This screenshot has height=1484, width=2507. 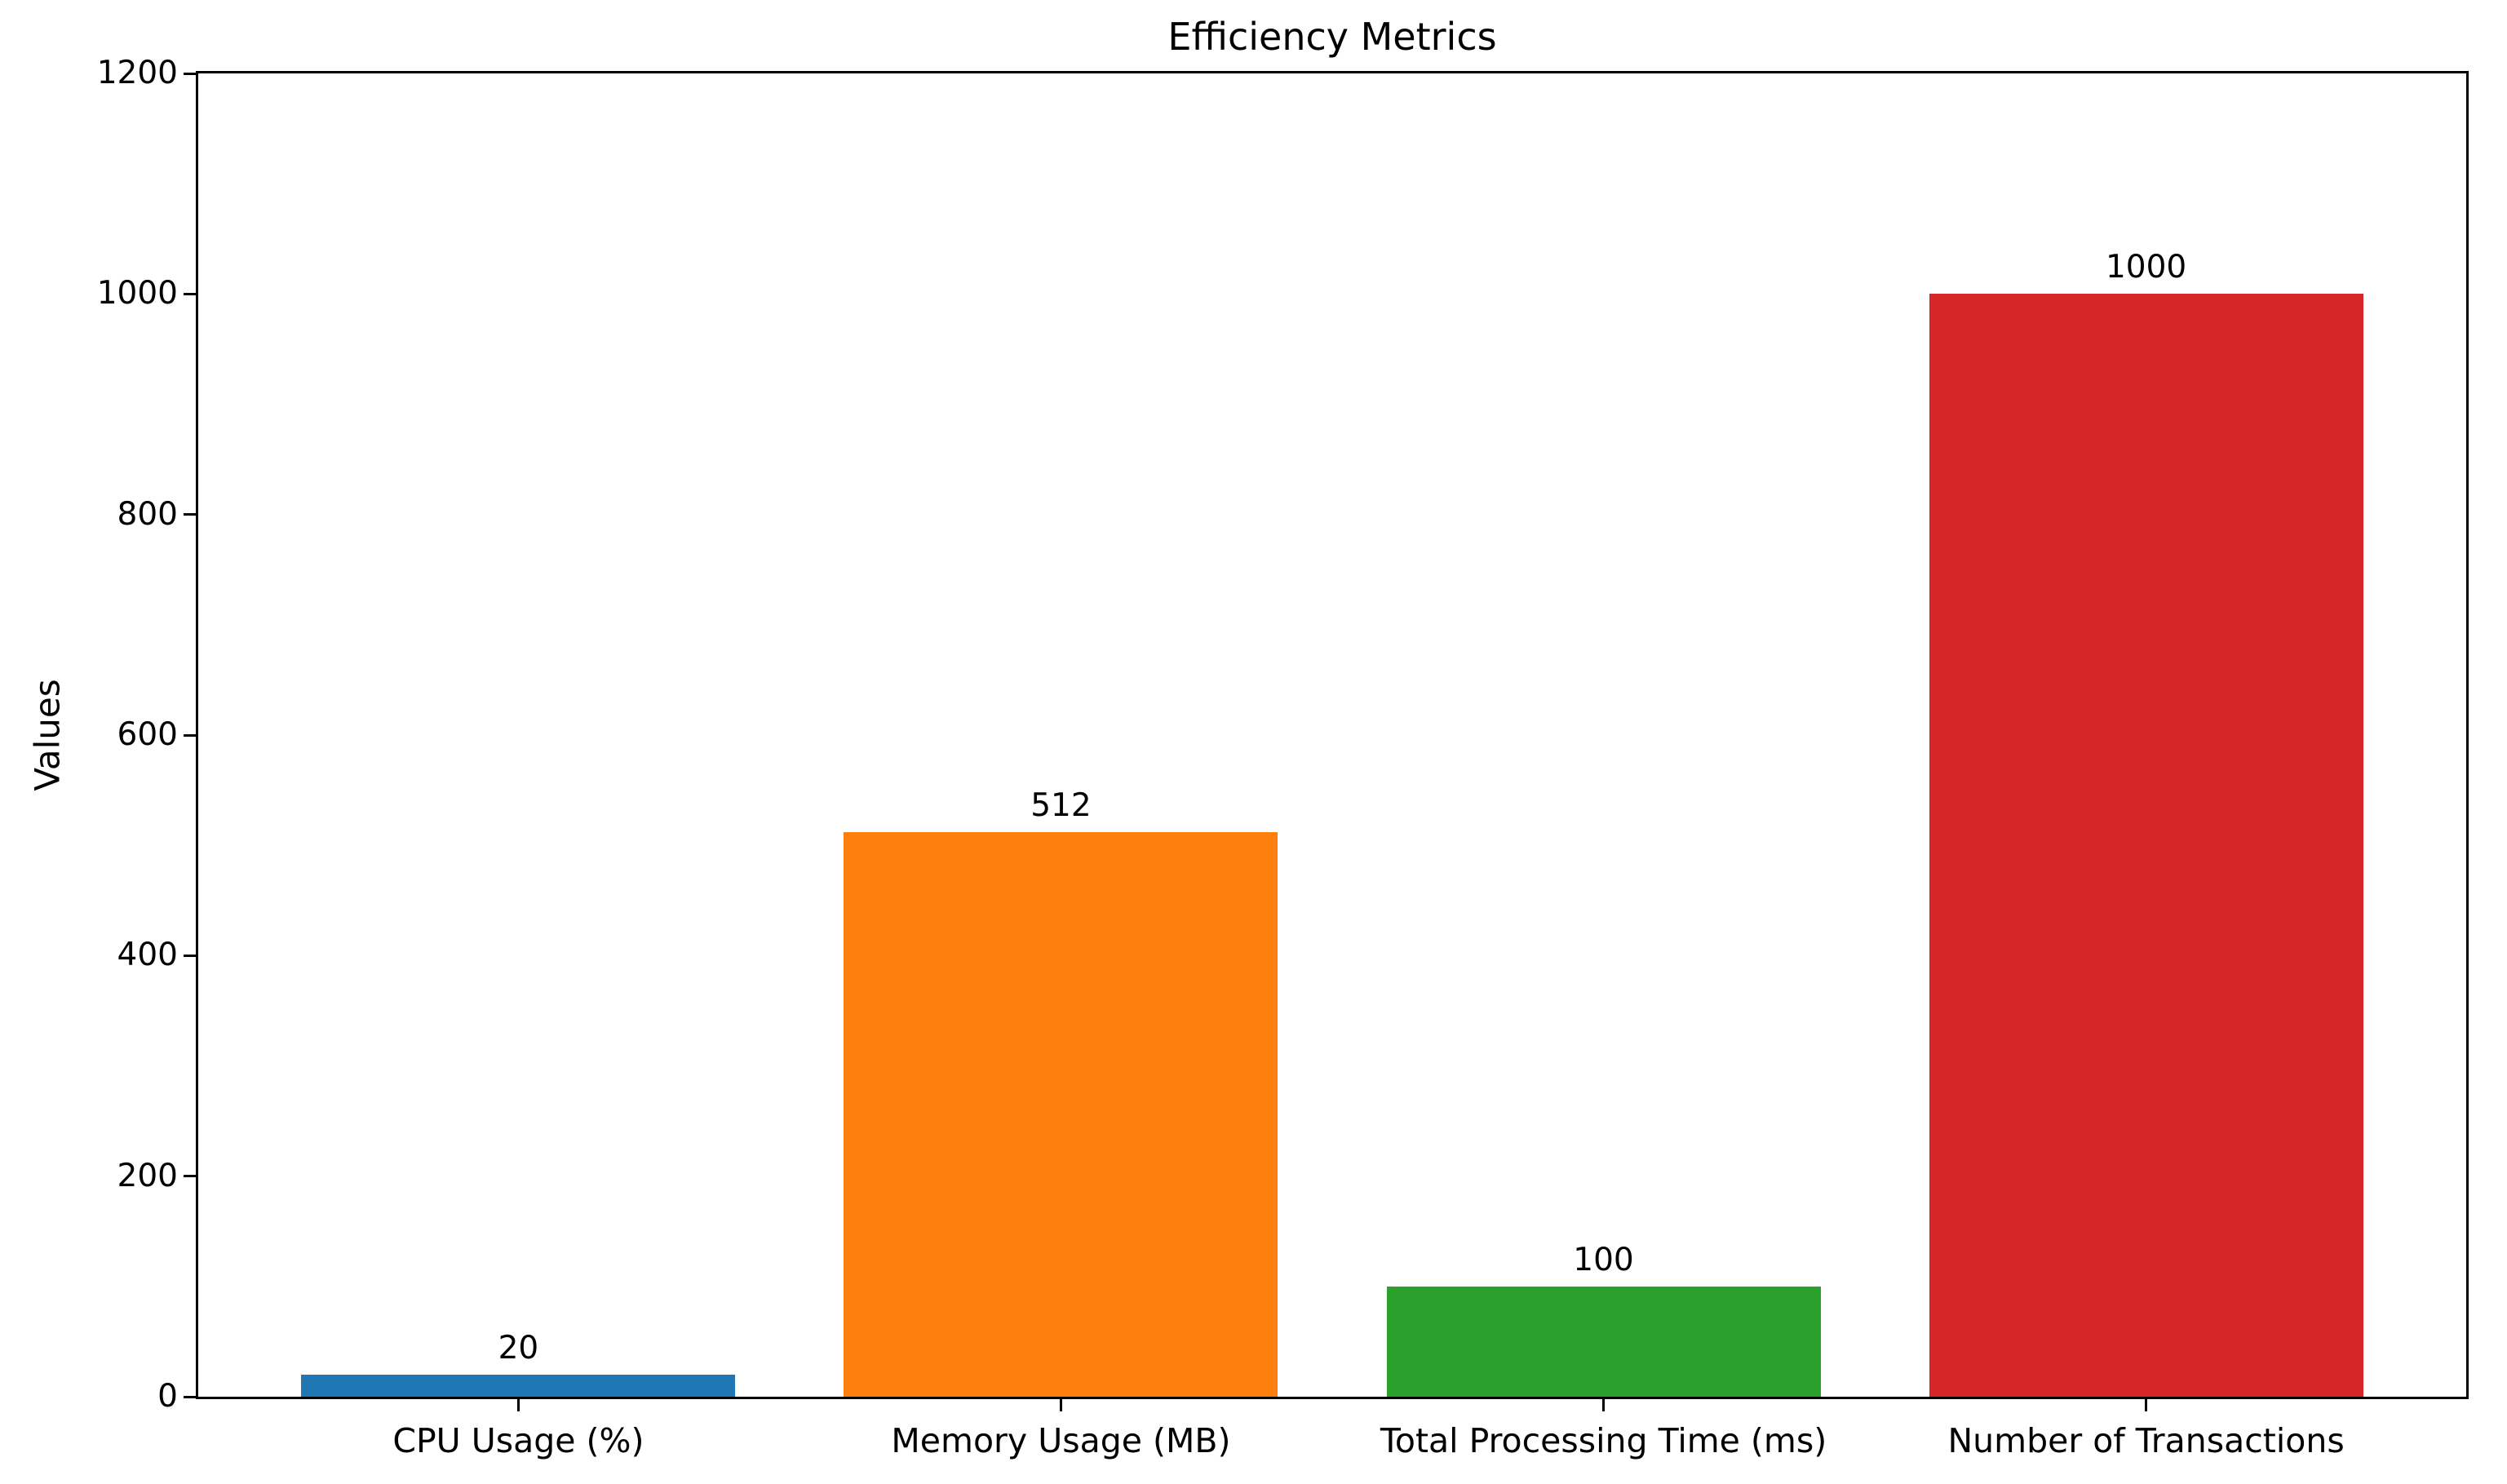 What do you see at coordinates (2146, 1440) in the screenshot?
I see `x-tick-label-3: Number of Transactions` at bounding box center [2146, 1440].